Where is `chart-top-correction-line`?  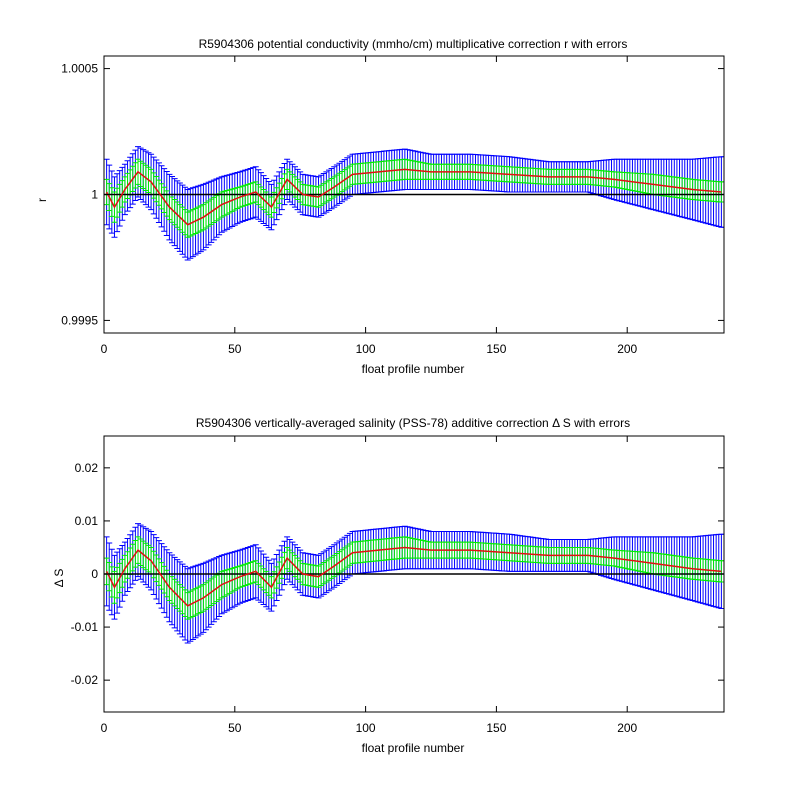
chart-top-correction-line is located at coordinates (413, 197).